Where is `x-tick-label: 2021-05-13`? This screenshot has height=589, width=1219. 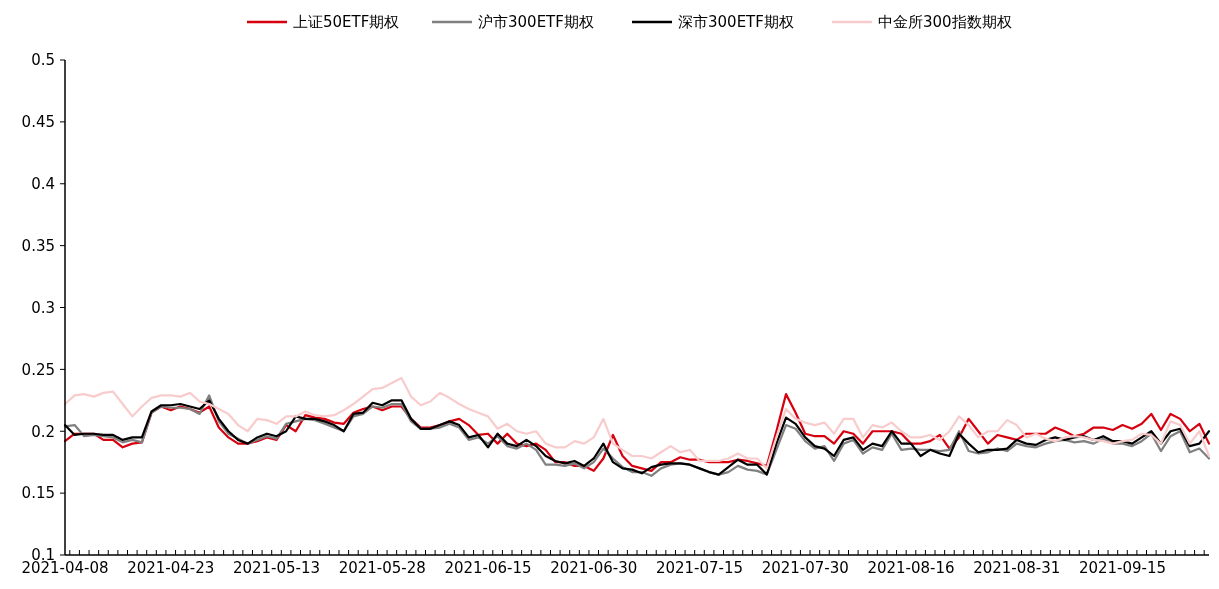
x-tick-label: 2021-05-13 is located at coordinates (276, 568).